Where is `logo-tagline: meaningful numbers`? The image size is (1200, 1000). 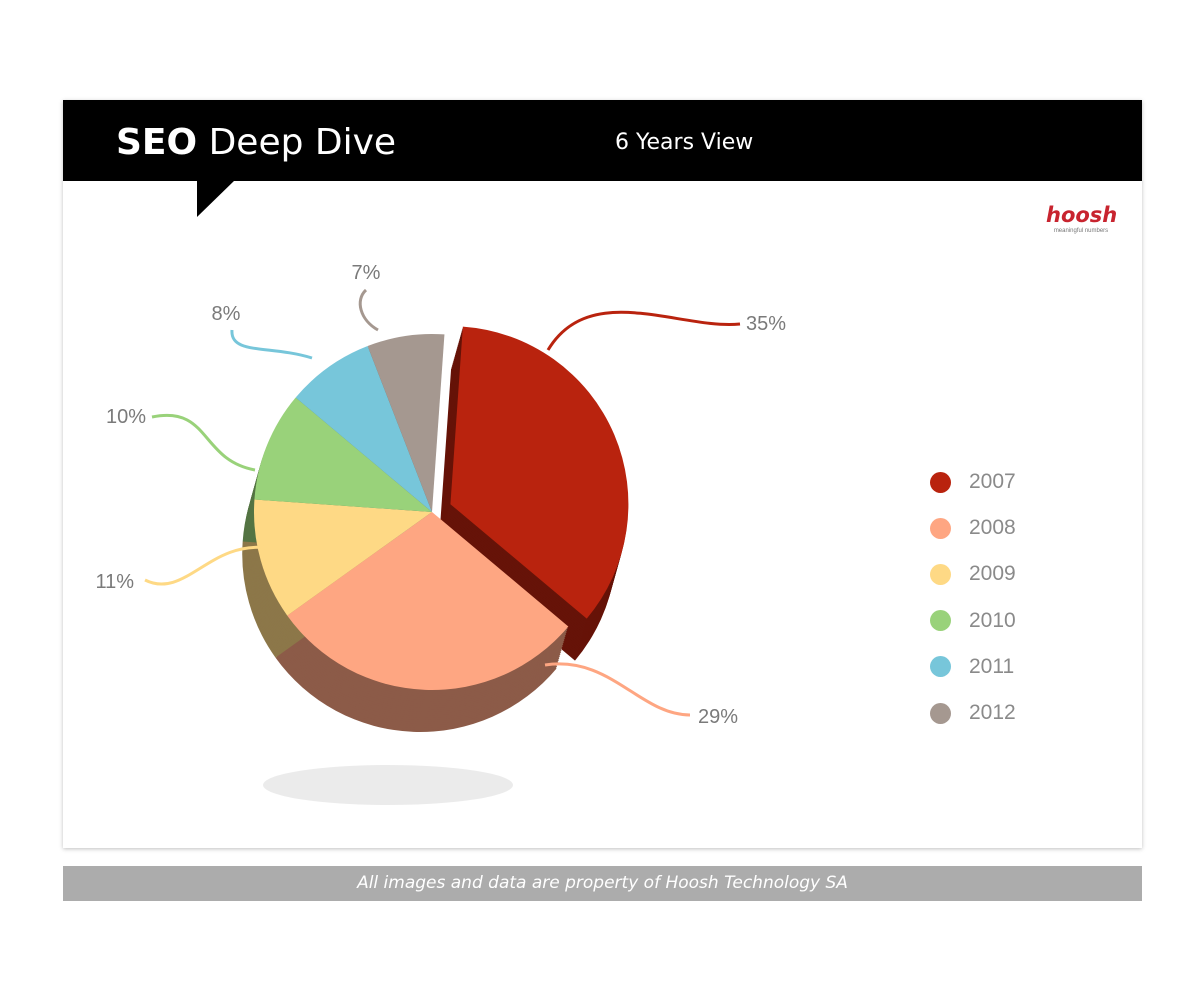 logo-tagline: meaningful numbers is located at coordinates (1081, 231).